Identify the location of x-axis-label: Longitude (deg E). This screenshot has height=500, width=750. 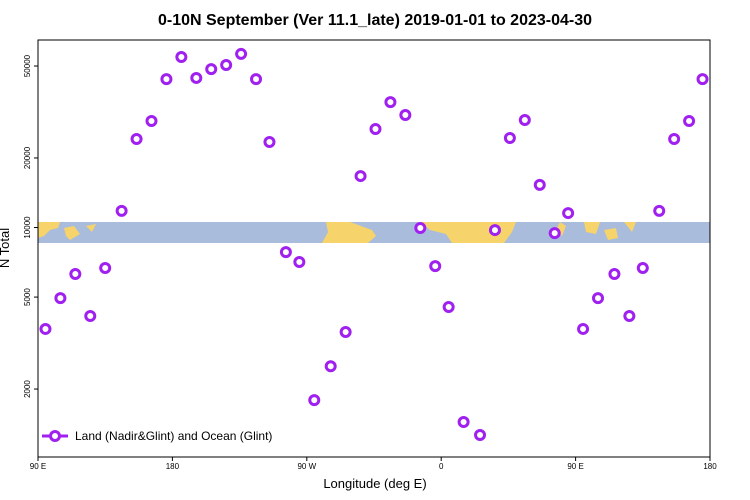
(374, 483).